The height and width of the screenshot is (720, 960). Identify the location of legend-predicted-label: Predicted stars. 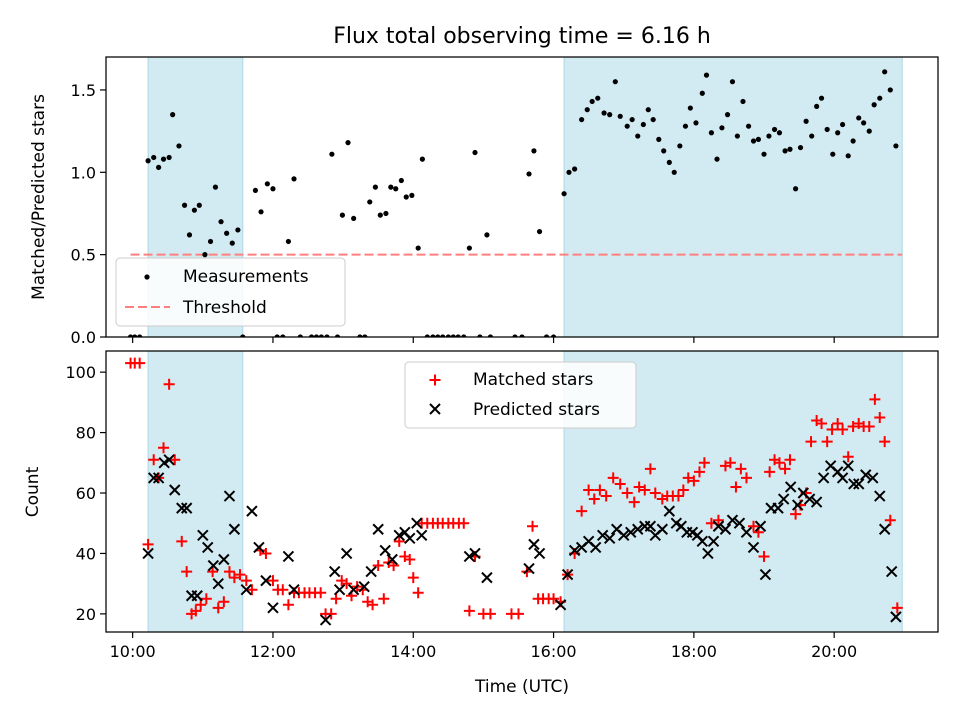
(536, 410).